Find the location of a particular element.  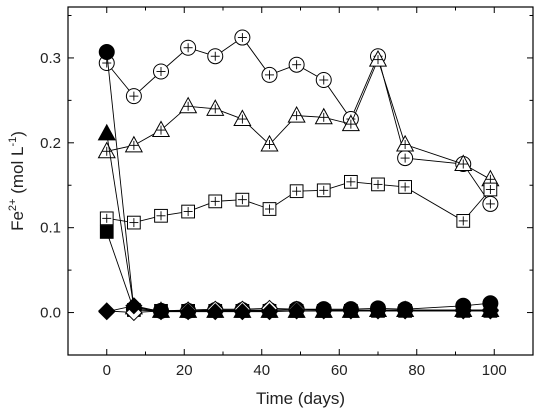

y-tick-label: 0.2 is located at coordinates (50, 143).